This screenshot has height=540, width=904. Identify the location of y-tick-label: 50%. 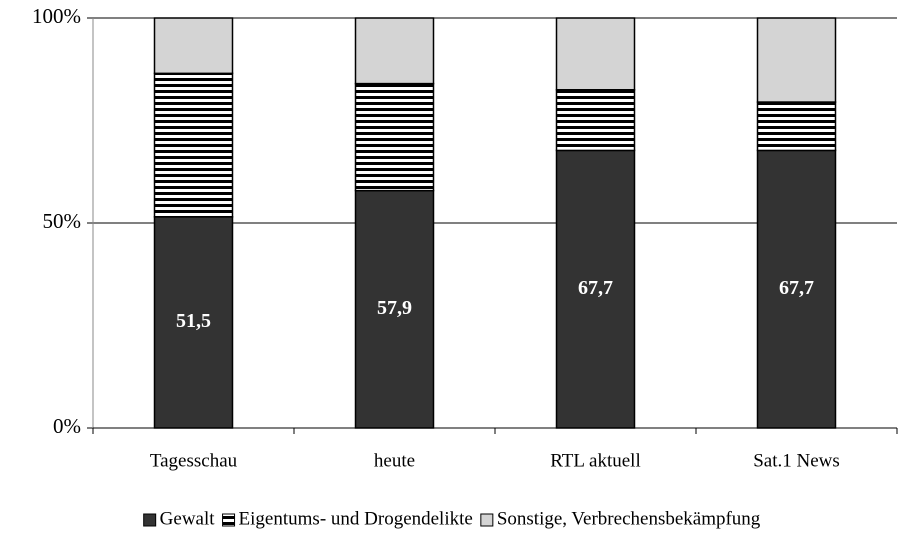
(62, 221).